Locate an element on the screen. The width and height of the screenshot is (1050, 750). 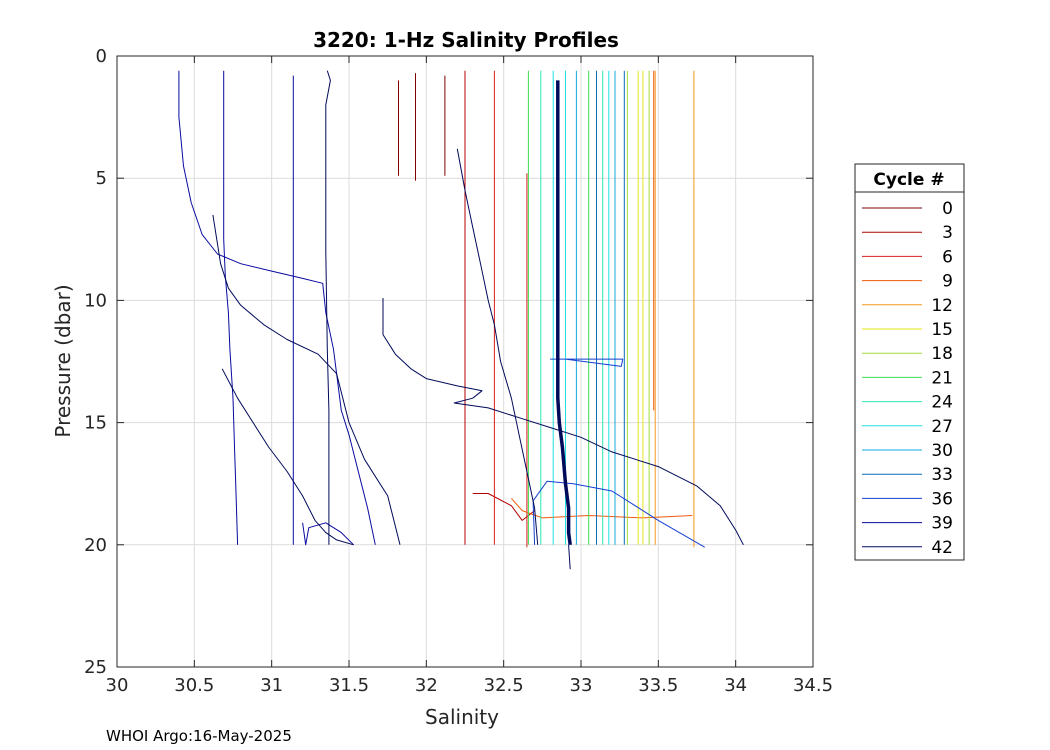
legend-label: 9 is located at coordinates (947, 282).